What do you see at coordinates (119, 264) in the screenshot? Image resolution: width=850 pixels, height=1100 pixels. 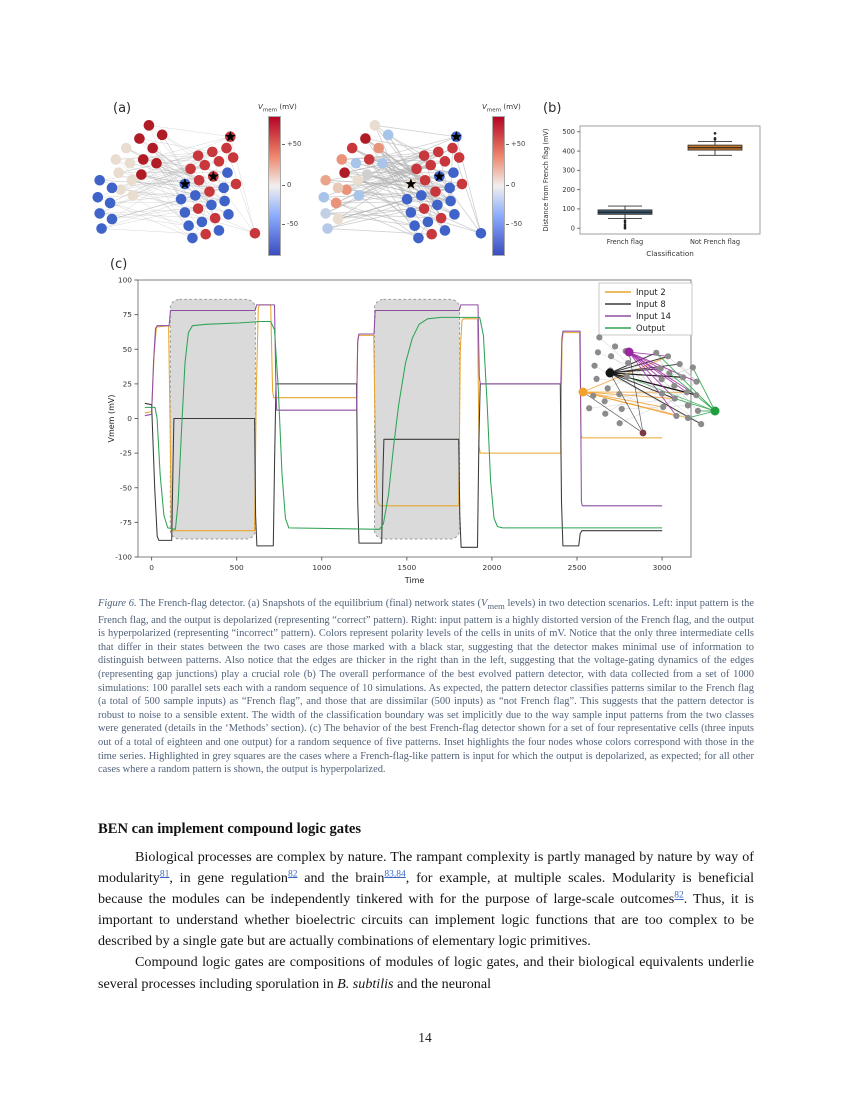 I see `panel-c-label: (c)` at bounding box center [119, 264].